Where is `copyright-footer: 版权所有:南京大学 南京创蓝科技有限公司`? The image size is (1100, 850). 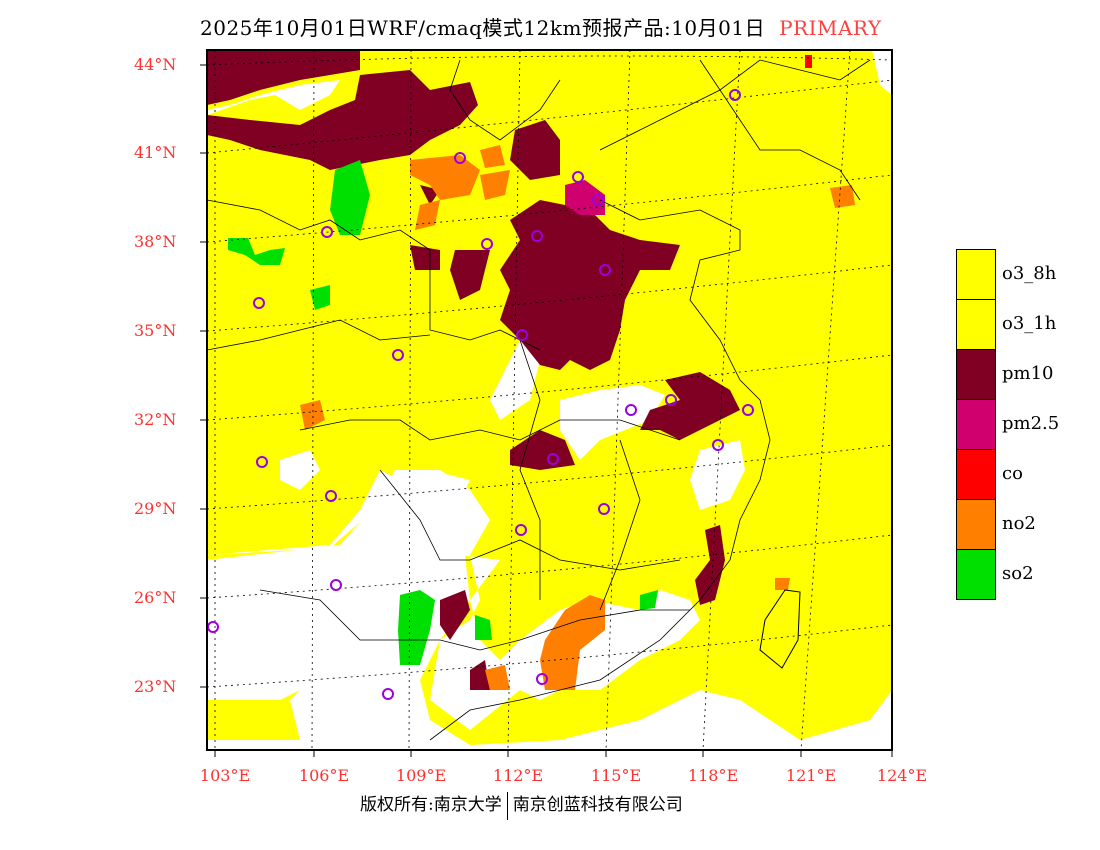
copyright-footer: 版权所有:南京大学 南京创蓝科技有限公司 is located at coordinates (521, 805).